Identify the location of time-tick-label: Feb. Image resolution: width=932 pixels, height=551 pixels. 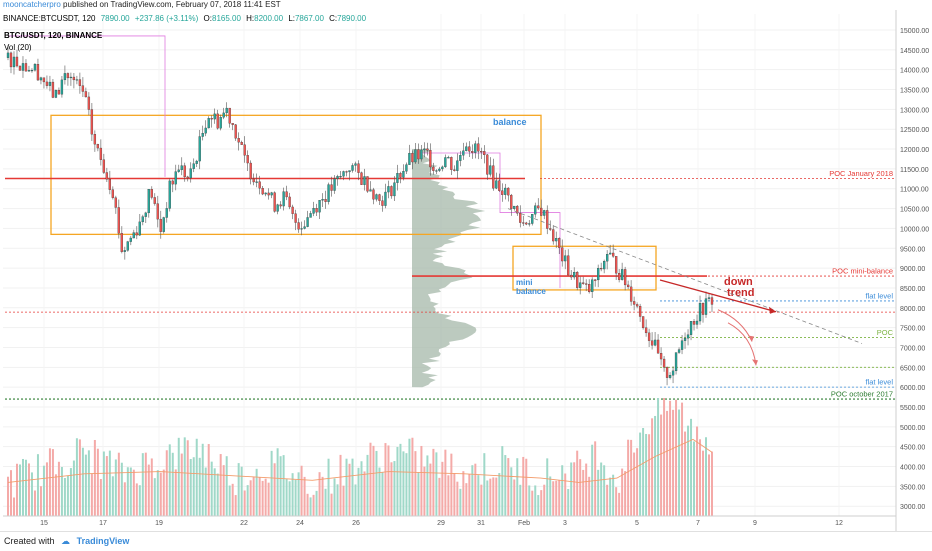
(524, 523).